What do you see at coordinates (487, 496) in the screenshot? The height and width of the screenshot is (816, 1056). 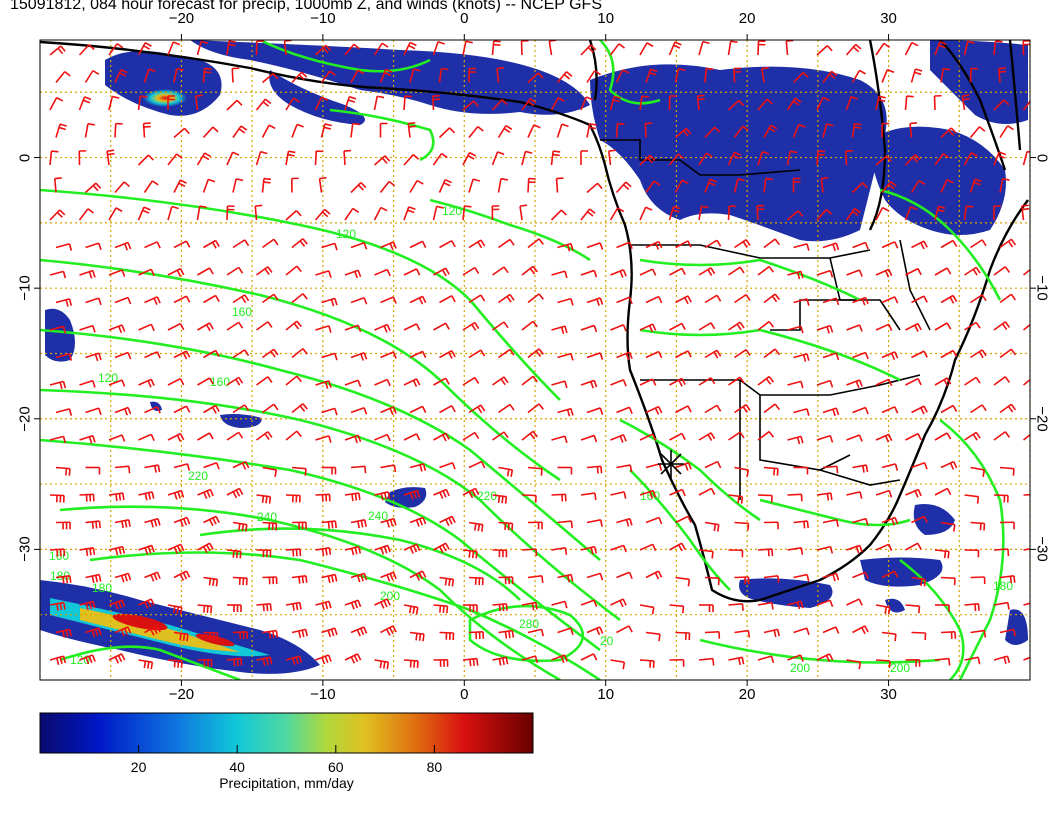 I see `contour-label: 220` at bounding box center [487, 496].